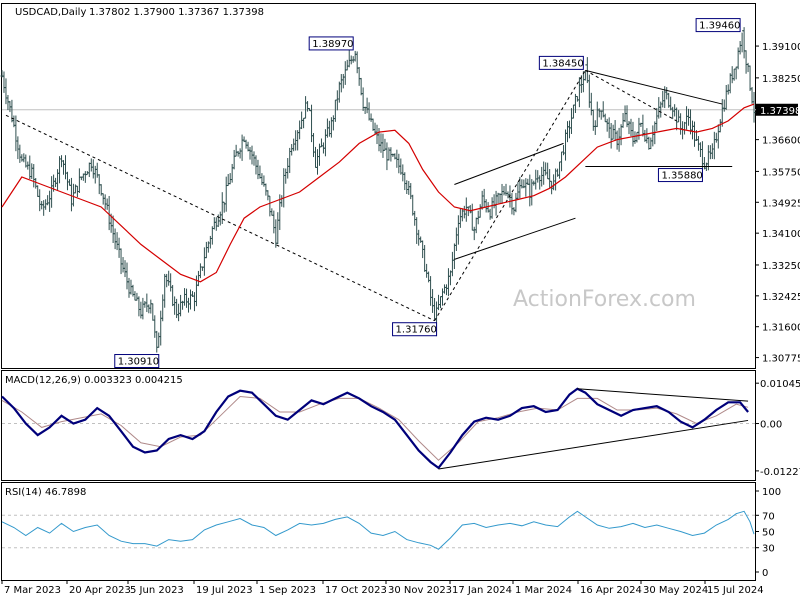 This screenshot has height=600, width=800. Describe the element at coordinates (780, 111) in the screenshot. I see `price-tick-label: 1.37398` at that location.